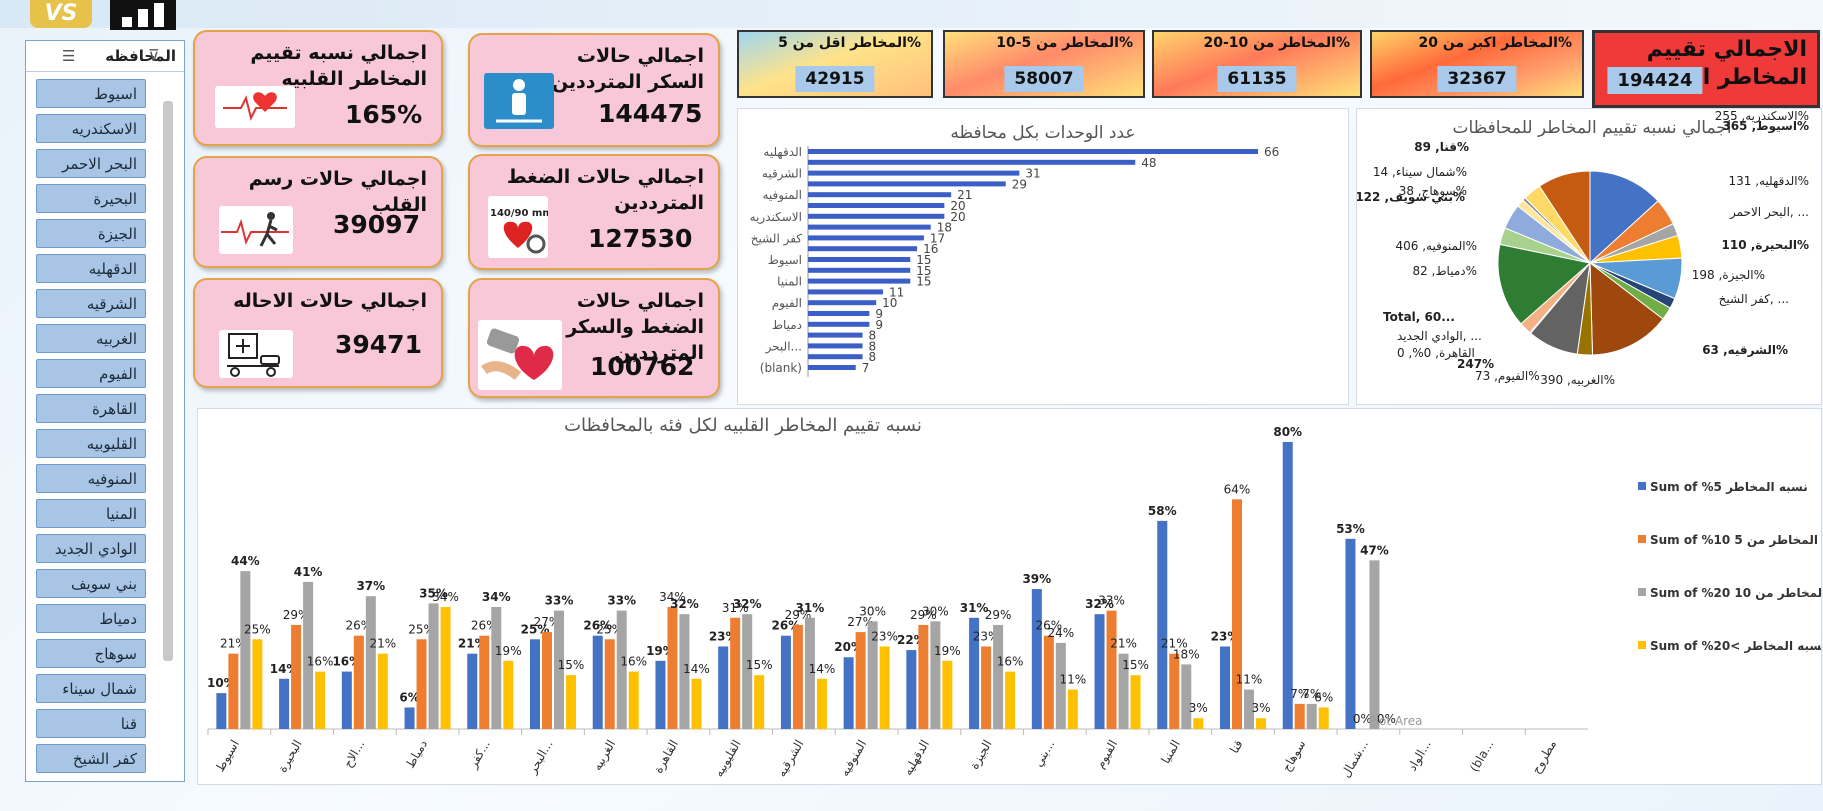 This screenshot has width=1823, height=811. What do you see at coordinates (91, 268) in the screenshot?
I see `slicer-item: الدقهليه` at bounding box center [91, 268].